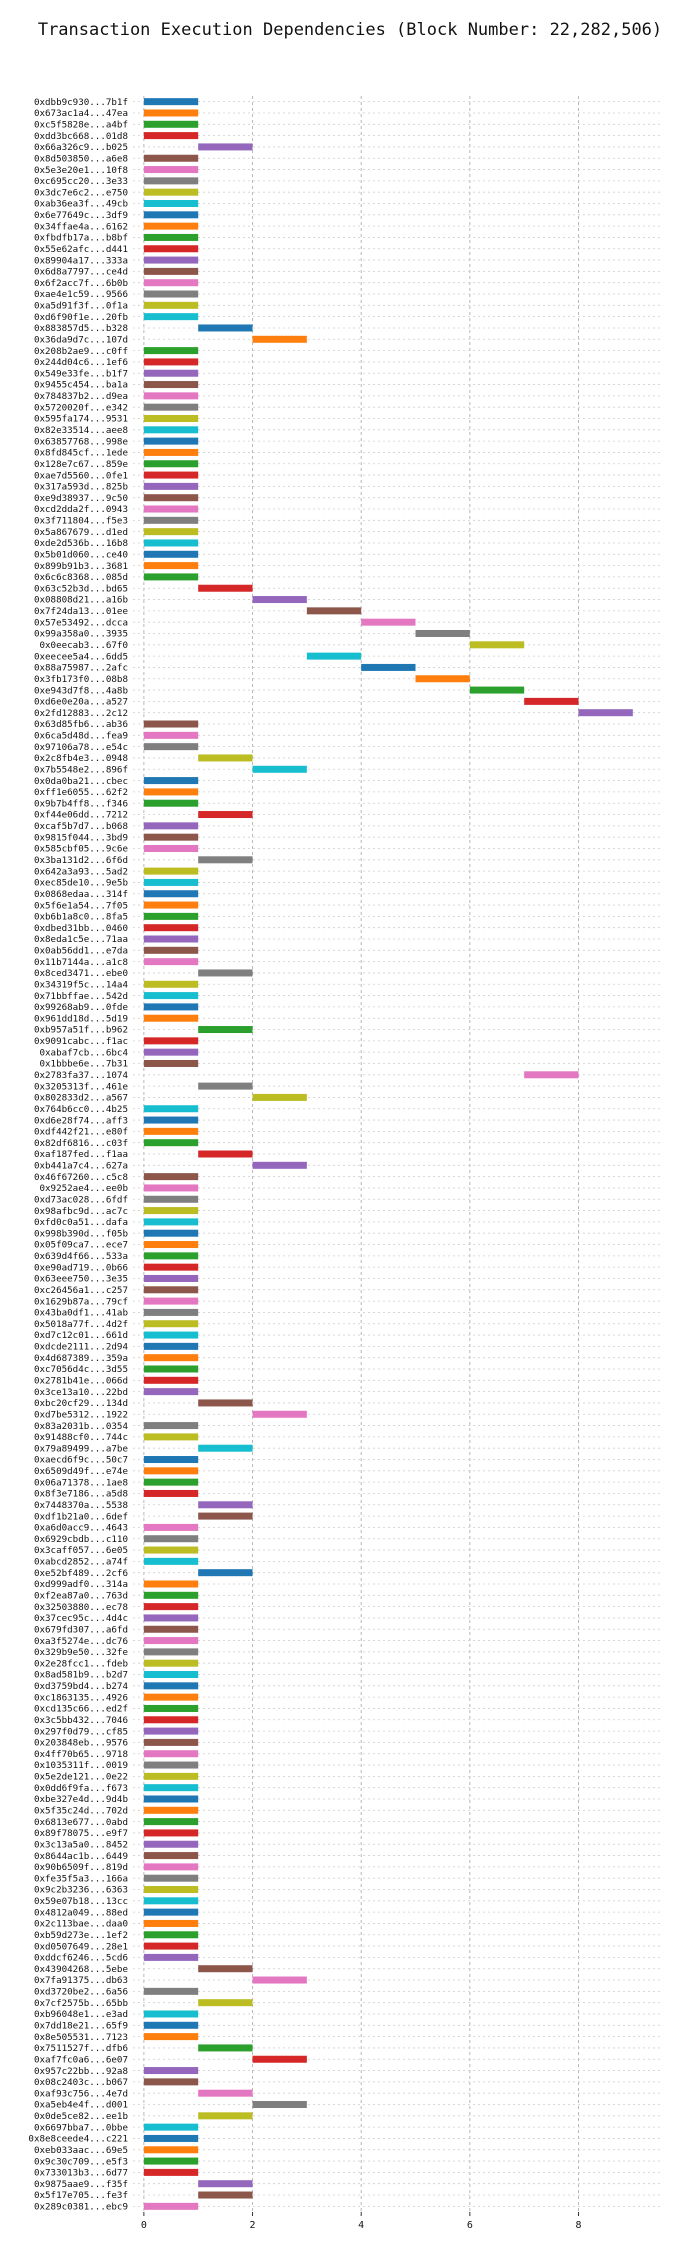  What do you see at coordinates (81, 1856) in the screenshot?
I see `transaction-label: 0x8644ac1b...6449` at bounding box center [81, 1856].